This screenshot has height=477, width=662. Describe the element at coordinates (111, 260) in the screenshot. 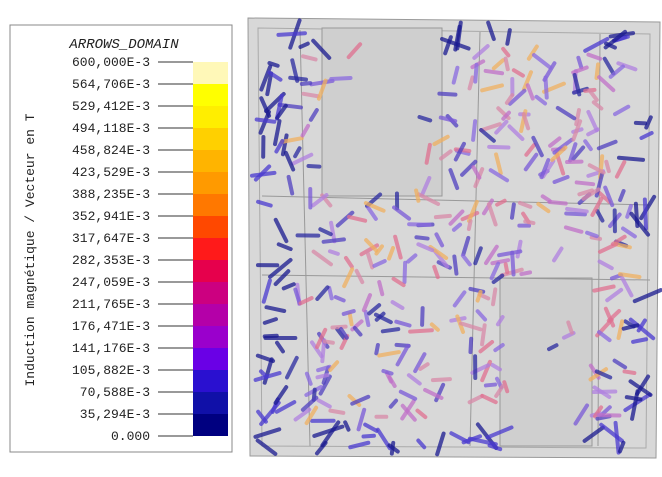

I see `tick-label: 282,353E-3` at that location.